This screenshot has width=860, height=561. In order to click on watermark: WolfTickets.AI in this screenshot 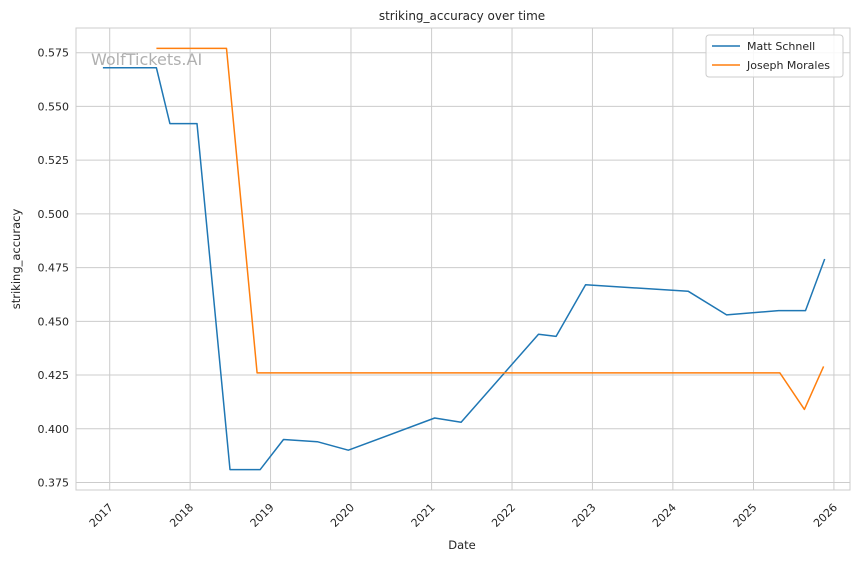, I will do `click(146, 59)`.